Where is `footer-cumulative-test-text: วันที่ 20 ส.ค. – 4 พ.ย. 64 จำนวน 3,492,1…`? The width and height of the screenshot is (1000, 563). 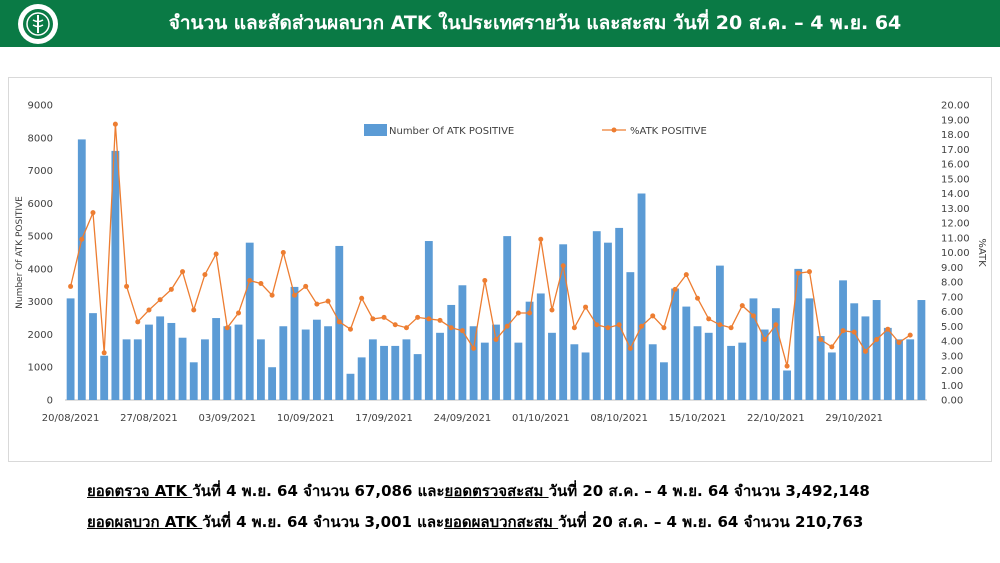 footer-cumulative-test-text: วันที่ 20 ส.ค. – 4 พ.ย. 64 จำนวน 3,492,1… is located at coordinates (709, 491).